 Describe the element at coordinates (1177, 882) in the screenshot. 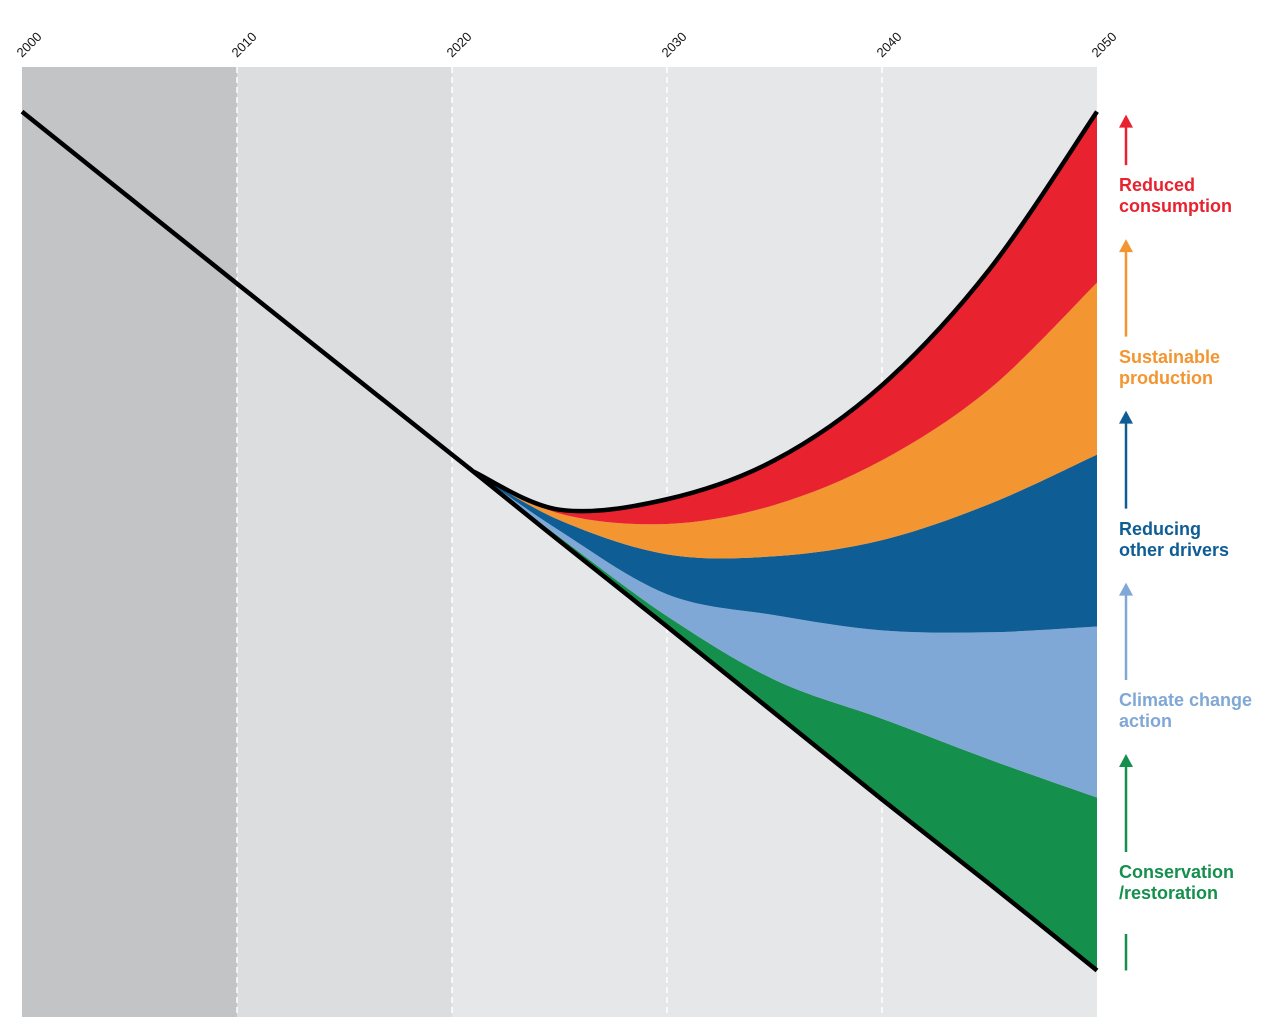

I see `series-label: Conservation /restoration` at that location.